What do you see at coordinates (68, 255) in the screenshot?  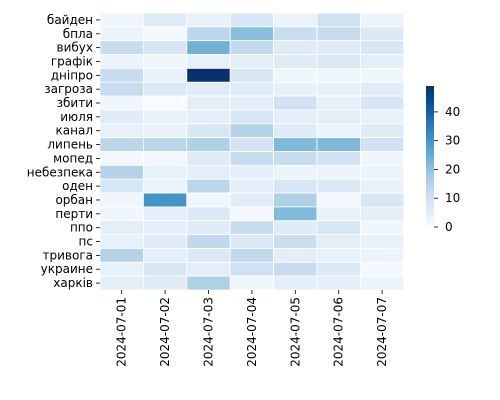 I see `y-tick-label: тривога` at bounding box center [68, 255].